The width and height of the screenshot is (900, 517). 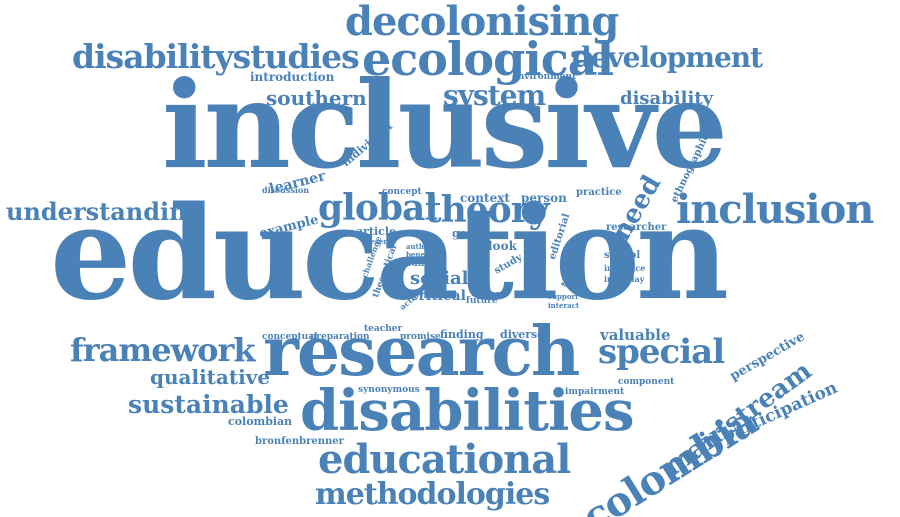 What do you see at coordinates (340, 337) in the screenshot?
I see `word-preparation: preparation` at bounding box center [340, 337].